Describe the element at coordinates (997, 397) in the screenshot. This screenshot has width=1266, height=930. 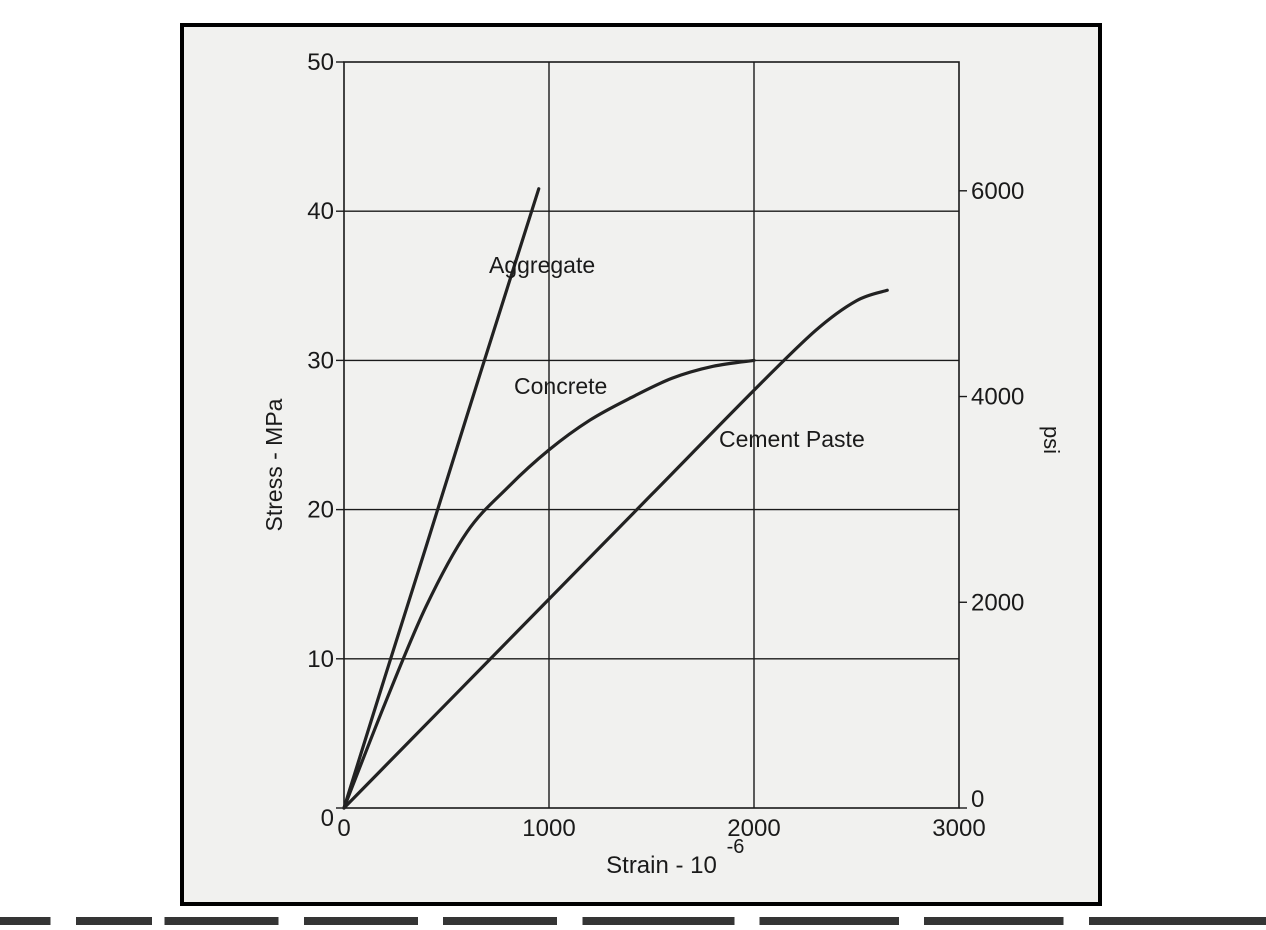
I see `y2-tick-label: 4000` at that location.